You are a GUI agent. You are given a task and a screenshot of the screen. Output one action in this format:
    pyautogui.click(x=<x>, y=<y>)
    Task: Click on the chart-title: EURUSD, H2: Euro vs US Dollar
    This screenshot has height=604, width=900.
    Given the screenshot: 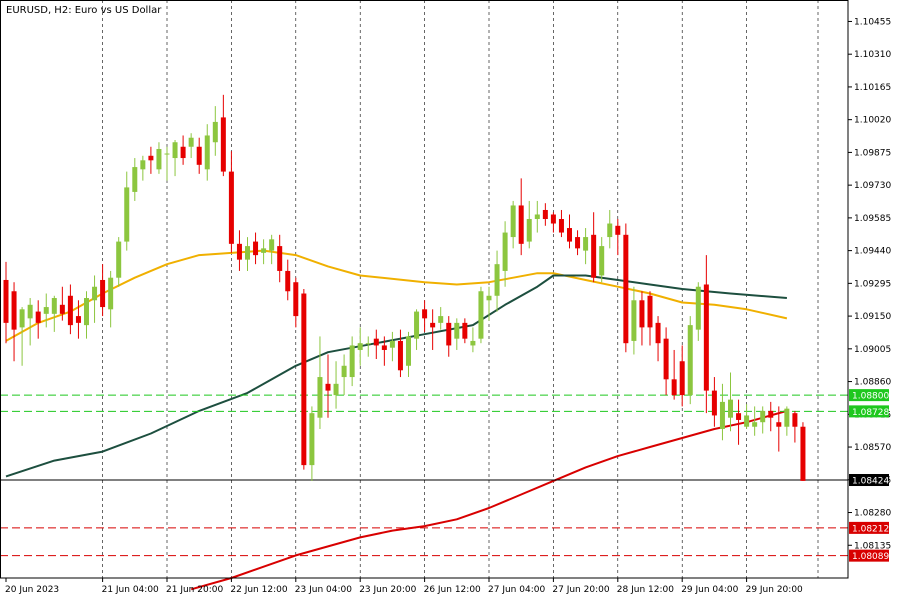 What is the action you would take?
    pyautogui.click(x=84, y=10)
    